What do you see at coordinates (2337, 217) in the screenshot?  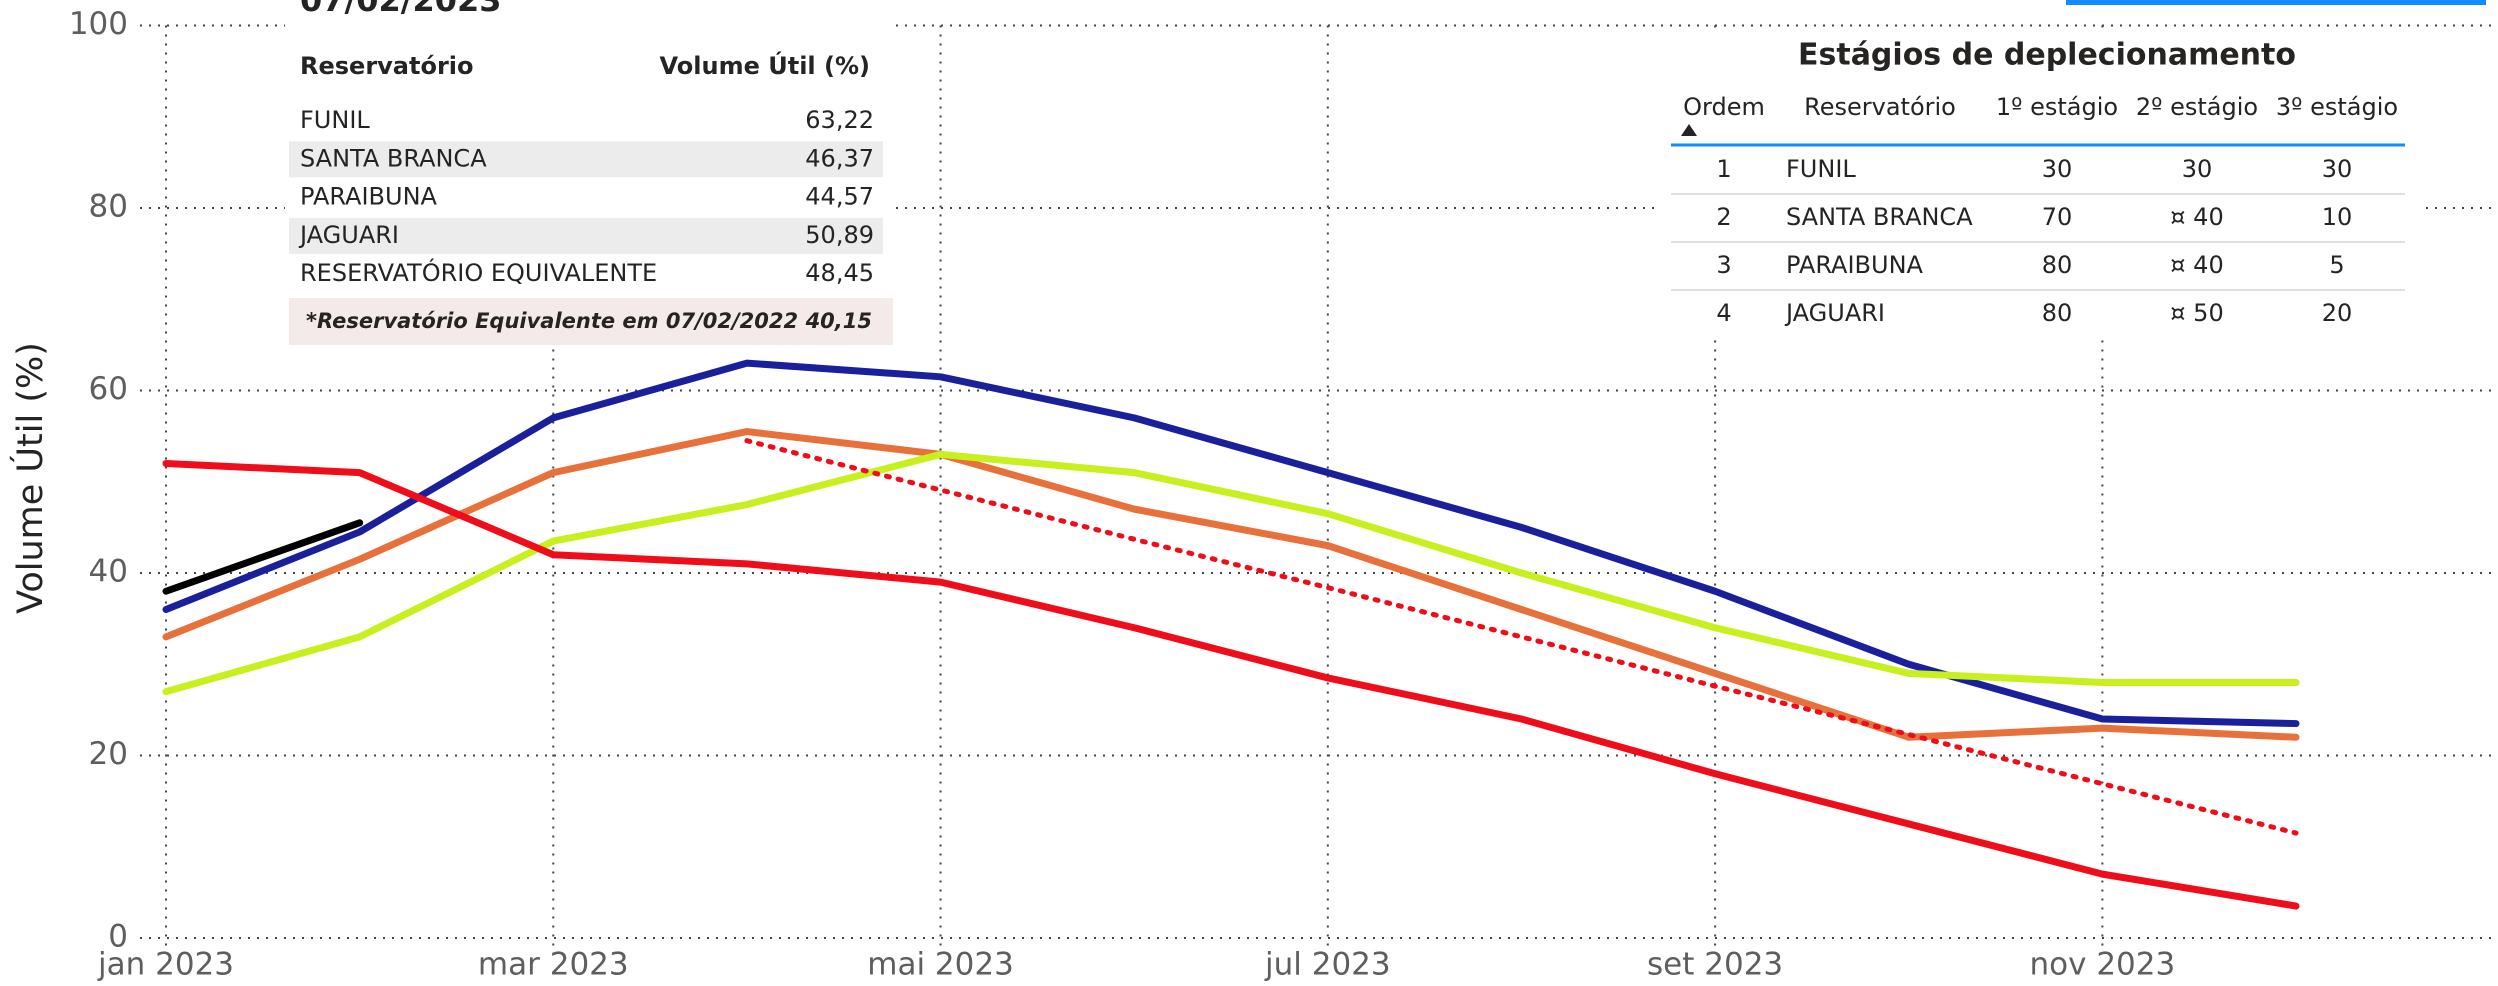 I see `table-cell: 10` at bounding box center [2337, 217].